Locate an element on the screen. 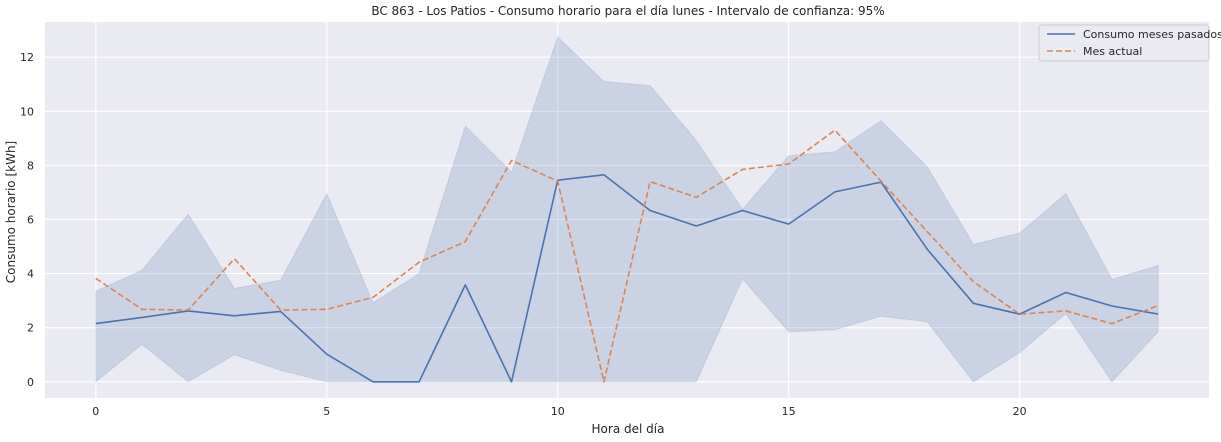 The height and width of the screenshot is (442, 1221). y-axis-label: Consumo horario [kWh] is located at coordinates (11, 212).